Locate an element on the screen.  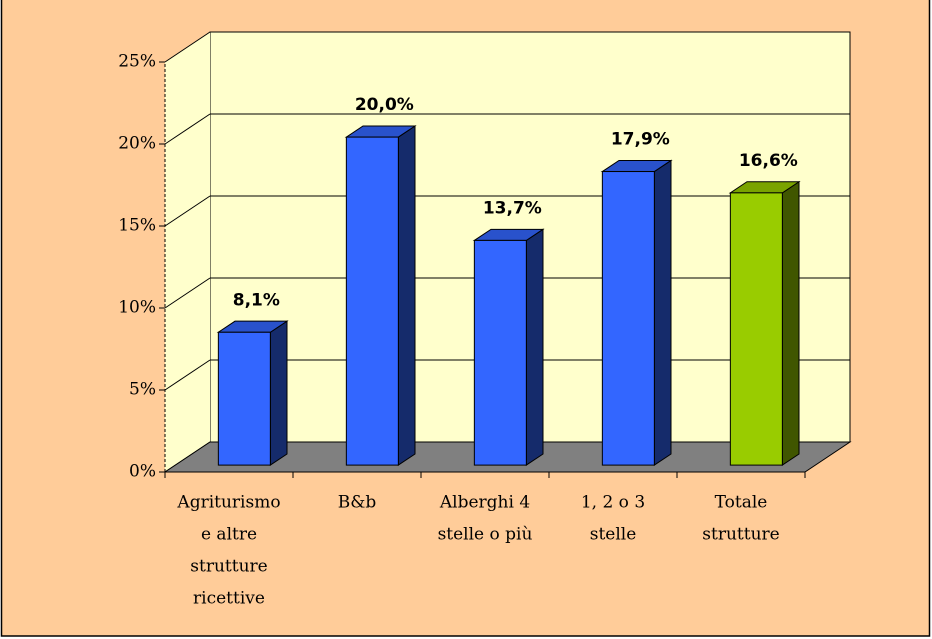
value-label: 13,7% is located at coordinates (512, 208).